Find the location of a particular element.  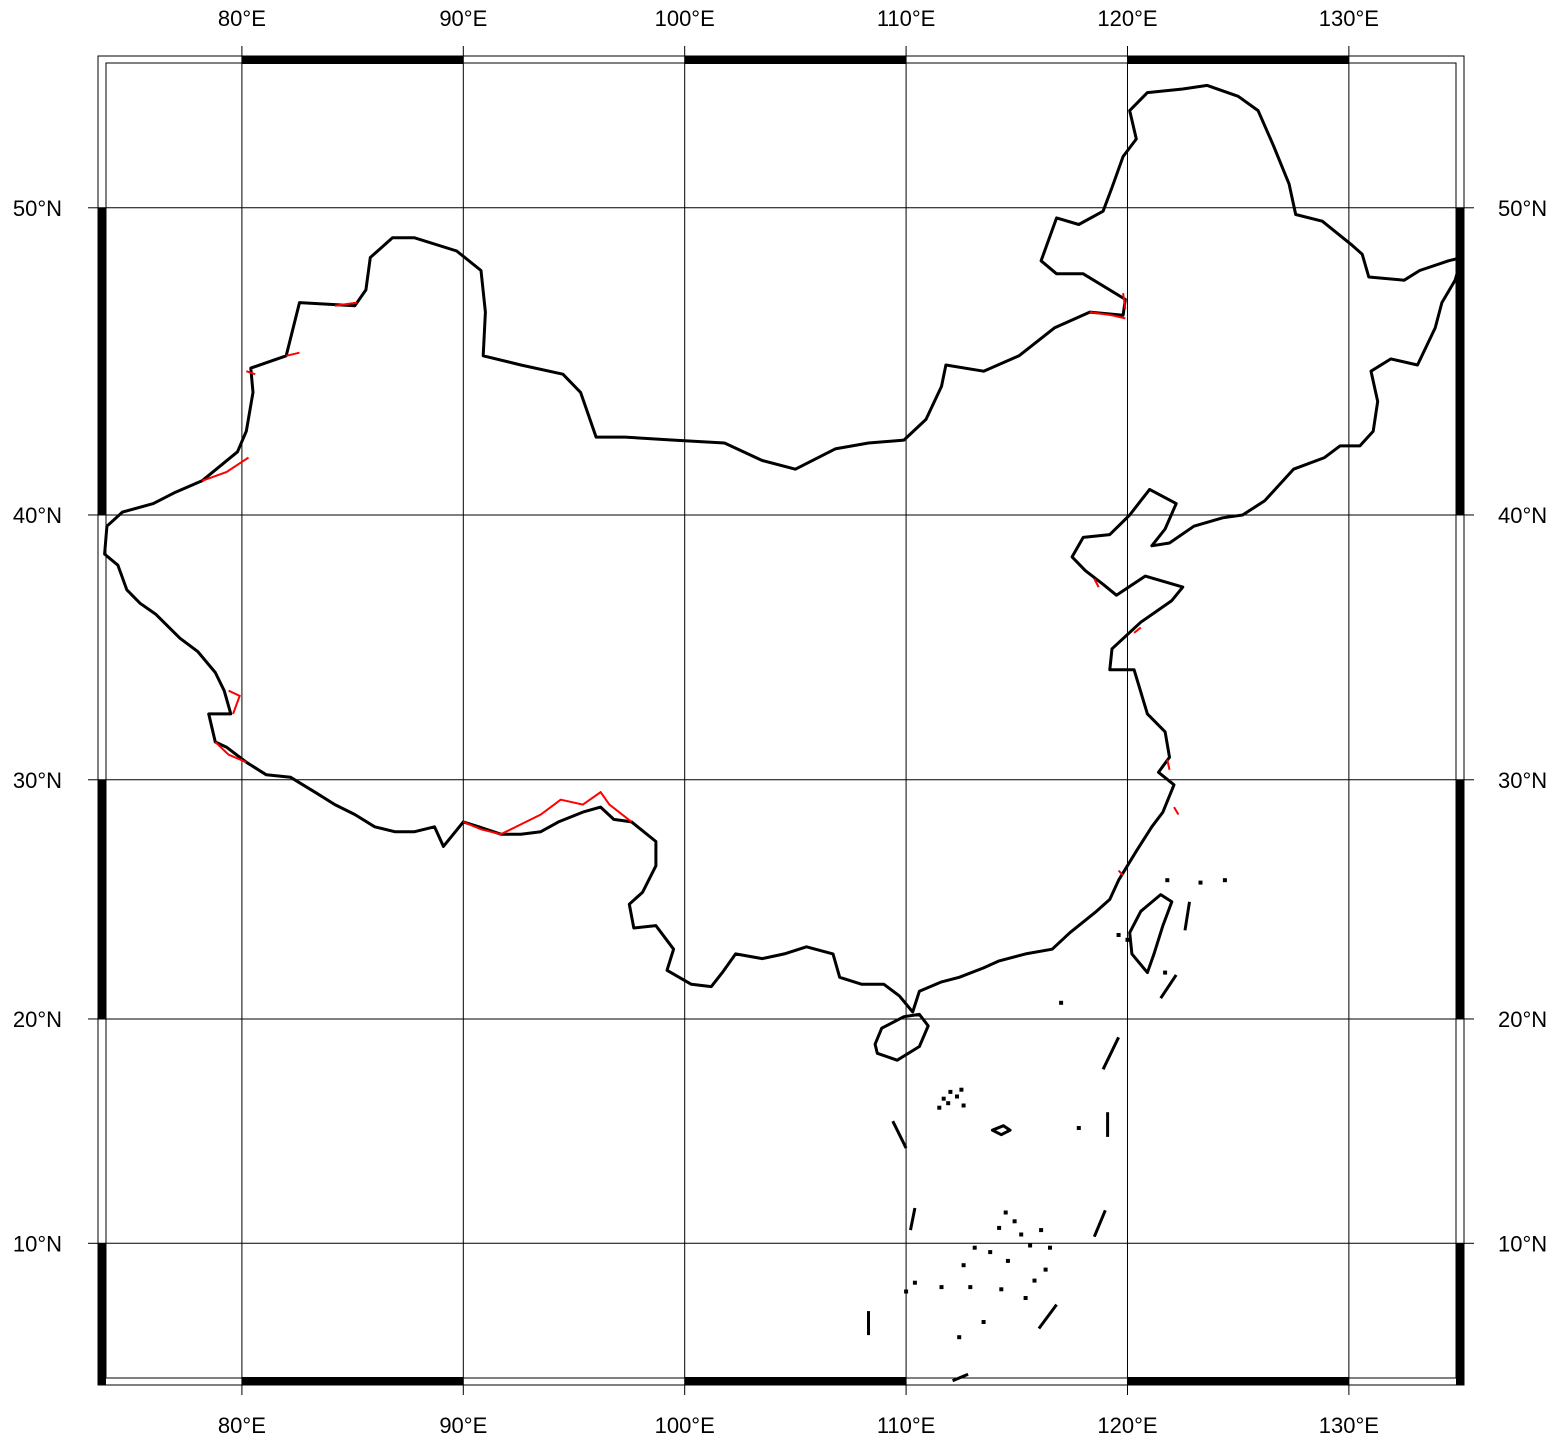

lon-label-top: 90°E is located at coordinates (463, 18).